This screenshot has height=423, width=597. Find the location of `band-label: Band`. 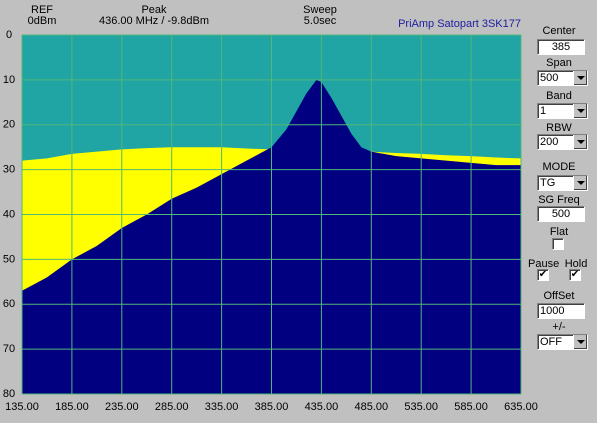

band-label: Band is located at coordinates (559, 96).